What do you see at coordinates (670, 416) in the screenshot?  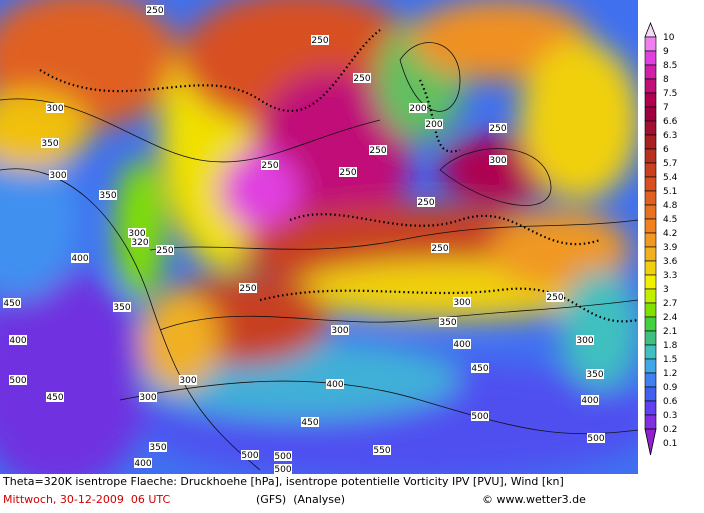 I see `legend-label: 0.3` at bounding box center [670, 416].